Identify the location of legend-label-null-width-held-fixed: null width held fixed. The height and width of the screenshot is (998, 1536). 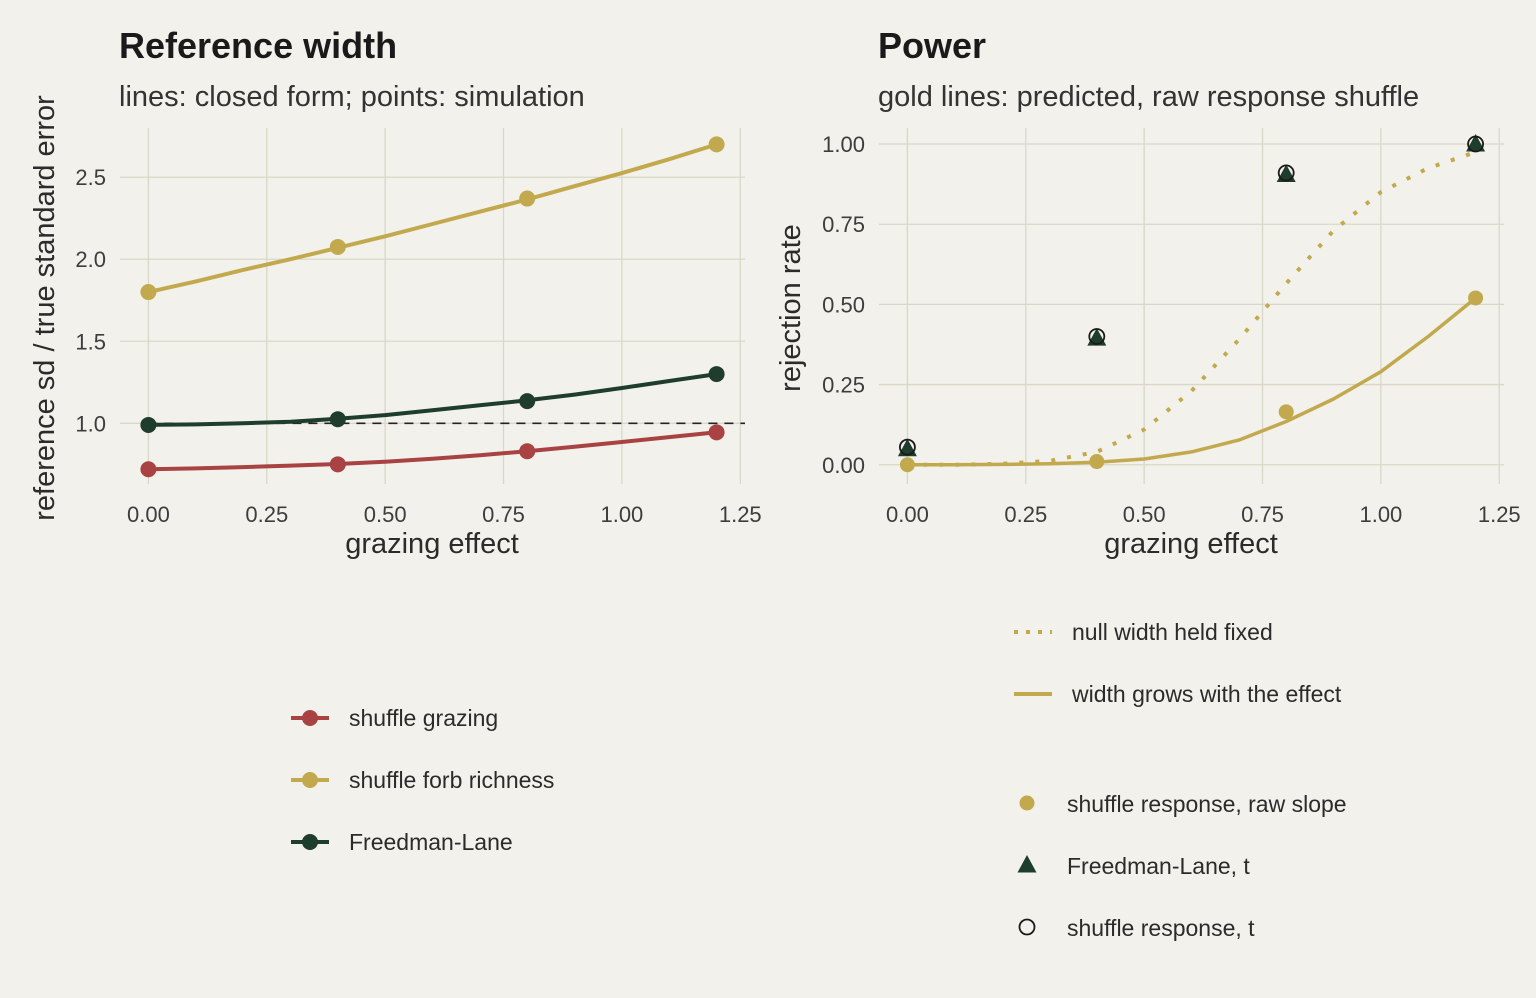
(1172, 632).